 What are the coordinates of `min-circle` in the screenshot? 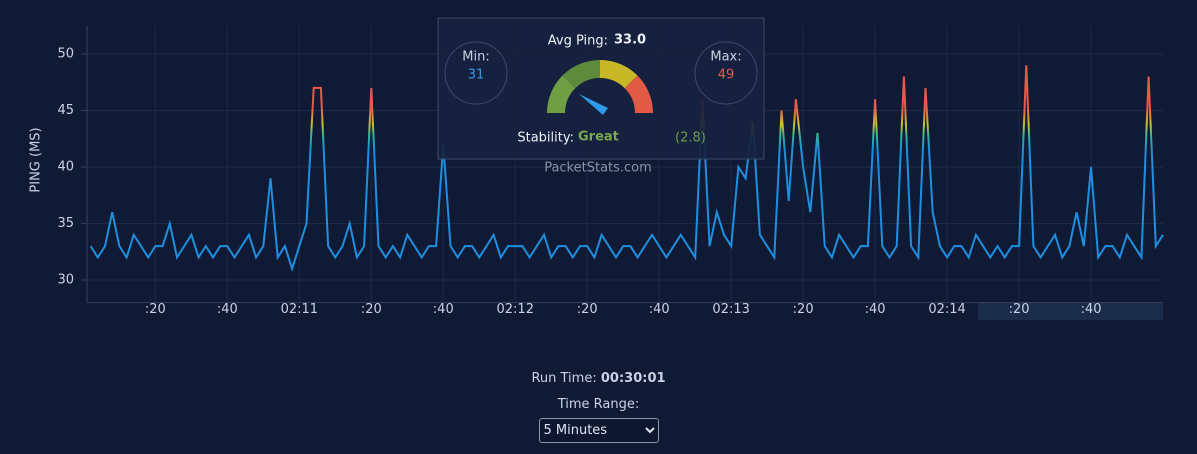 It's located at (476, 73).